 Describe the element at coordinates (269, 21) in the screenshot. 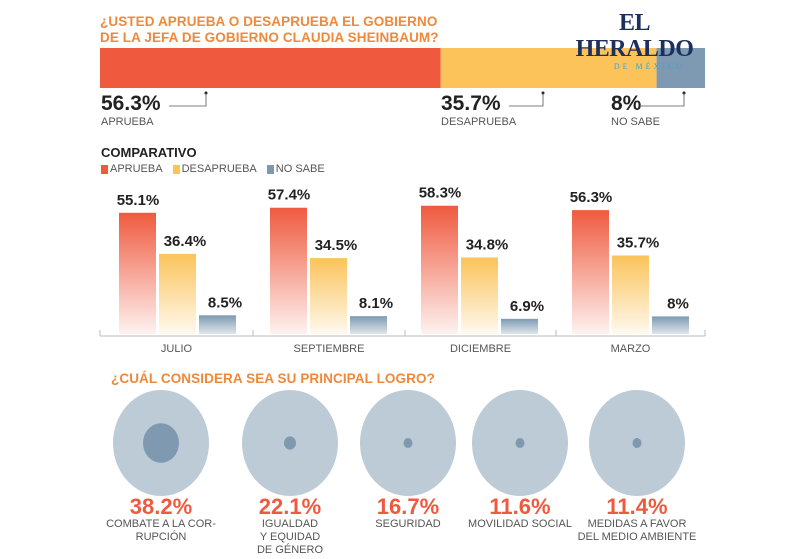

I see `question-line-1: ¿USTED APRUEBA O DESAPRUEBA EL GOBIERNO` at that location.